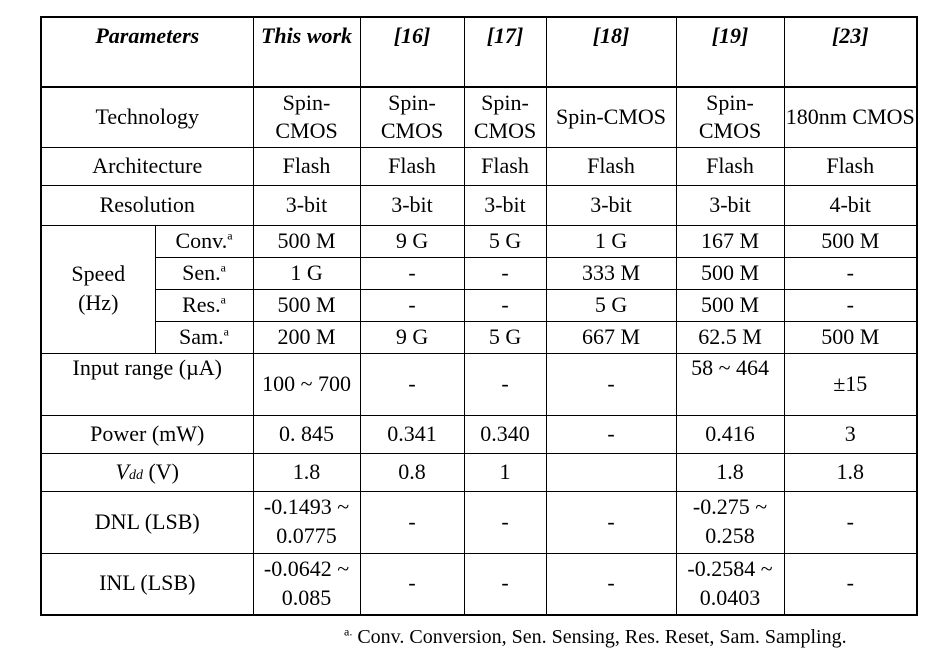 Image resolution: width=928 pixels, height=655 pixels. What do you see at coordinates (850, 434) in the screenshot?
I see `cell: 3` at bounding box center [850, 434].